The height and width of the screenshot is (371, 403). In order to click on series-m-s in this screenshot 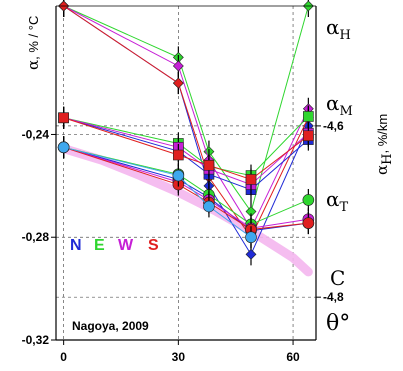, I will do `click(186, 148)`.